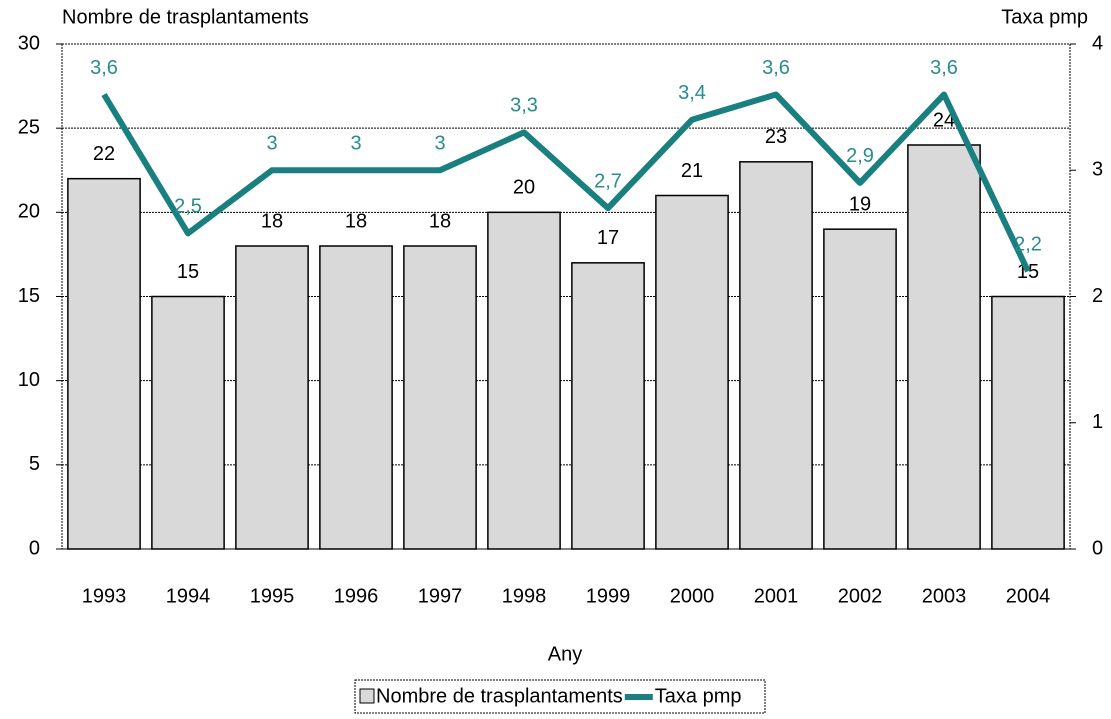 The height and width of the screenshot is (719, 1111). I want to click on bar-value-label: 24, so click(944, 120).